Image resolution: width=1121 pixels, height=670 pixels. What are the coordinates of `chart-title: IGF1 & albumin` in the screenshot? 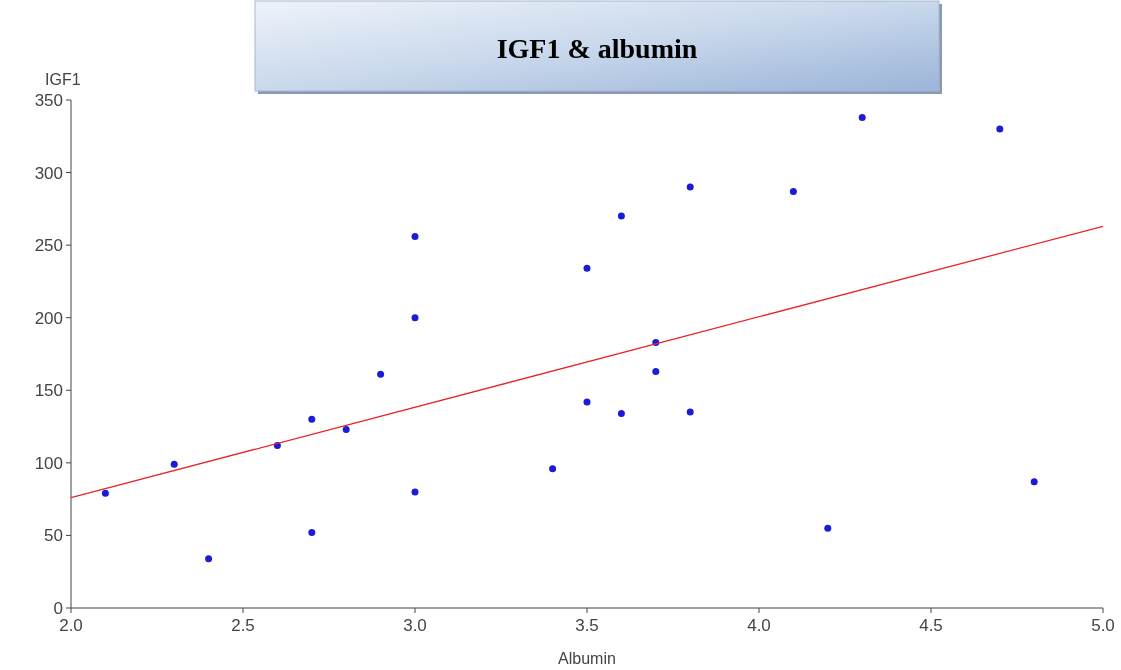 It's located at (597, 48).